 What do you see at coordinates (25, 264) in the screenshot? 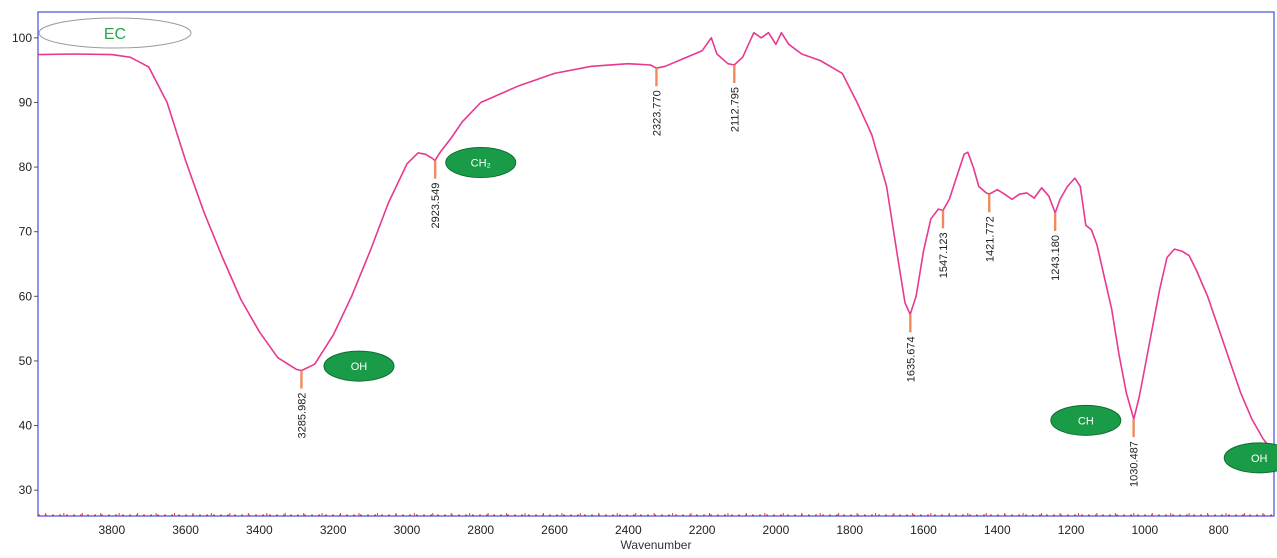
I see `y-axis: 30 40 50 60 70 80 90 100` at bounding box center [25, 264].